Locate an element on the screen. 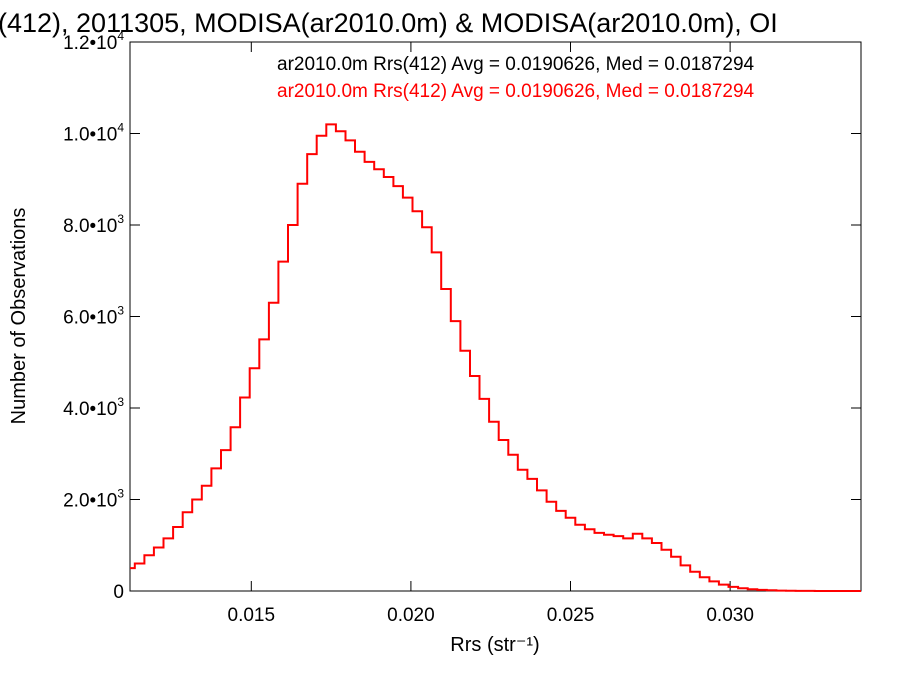 The height and width of the screenshot is (675, 900). x-axis-label: Rrs (str⁻¹) is located at coordinates (494, 645).